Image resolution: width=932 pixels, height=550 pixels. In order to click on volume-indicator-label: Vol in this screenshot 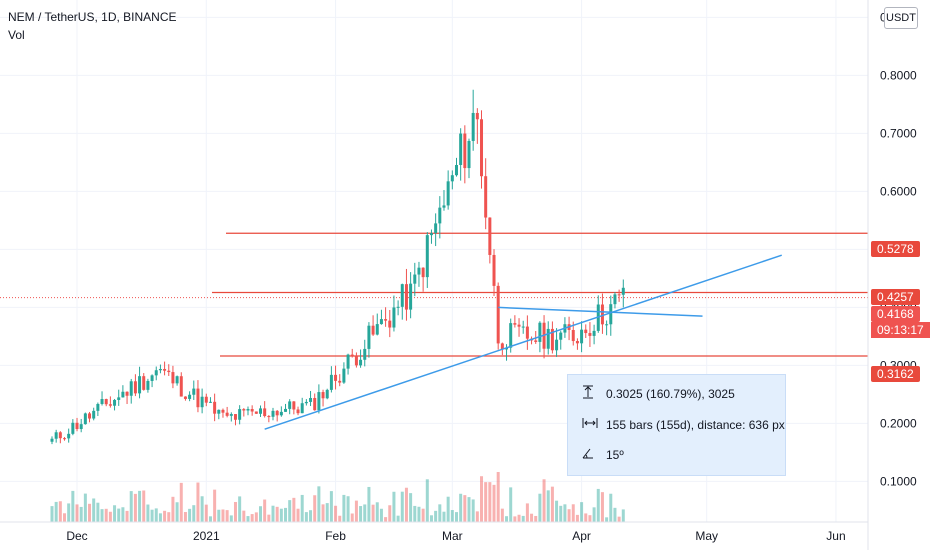, I will do `click(16, 35)`.